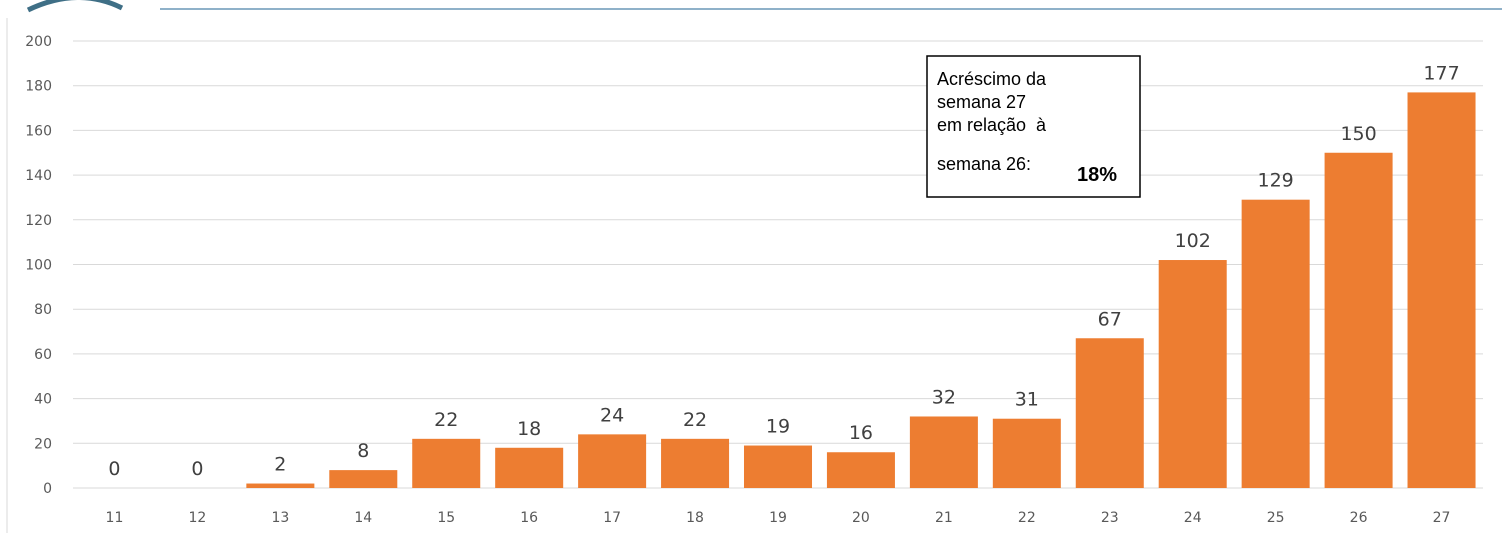 Image resolution: width=1502 pixels, height=533 pixels. I want to click on annotation-line-1: Acréscimo da, so click(992, 79).